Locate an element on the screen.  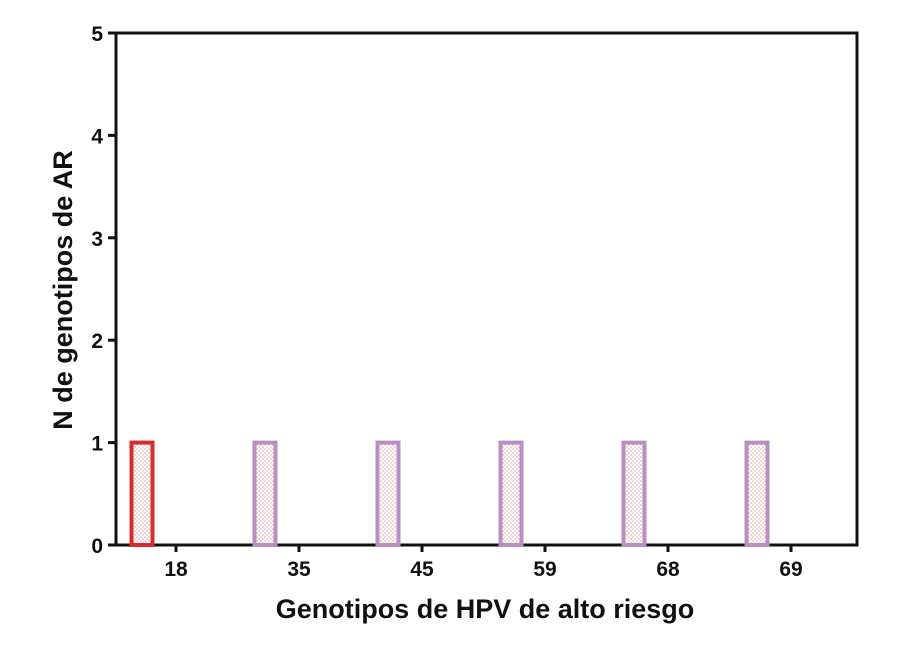
x-tick-label: 59 is located at coordinates (544, 569).